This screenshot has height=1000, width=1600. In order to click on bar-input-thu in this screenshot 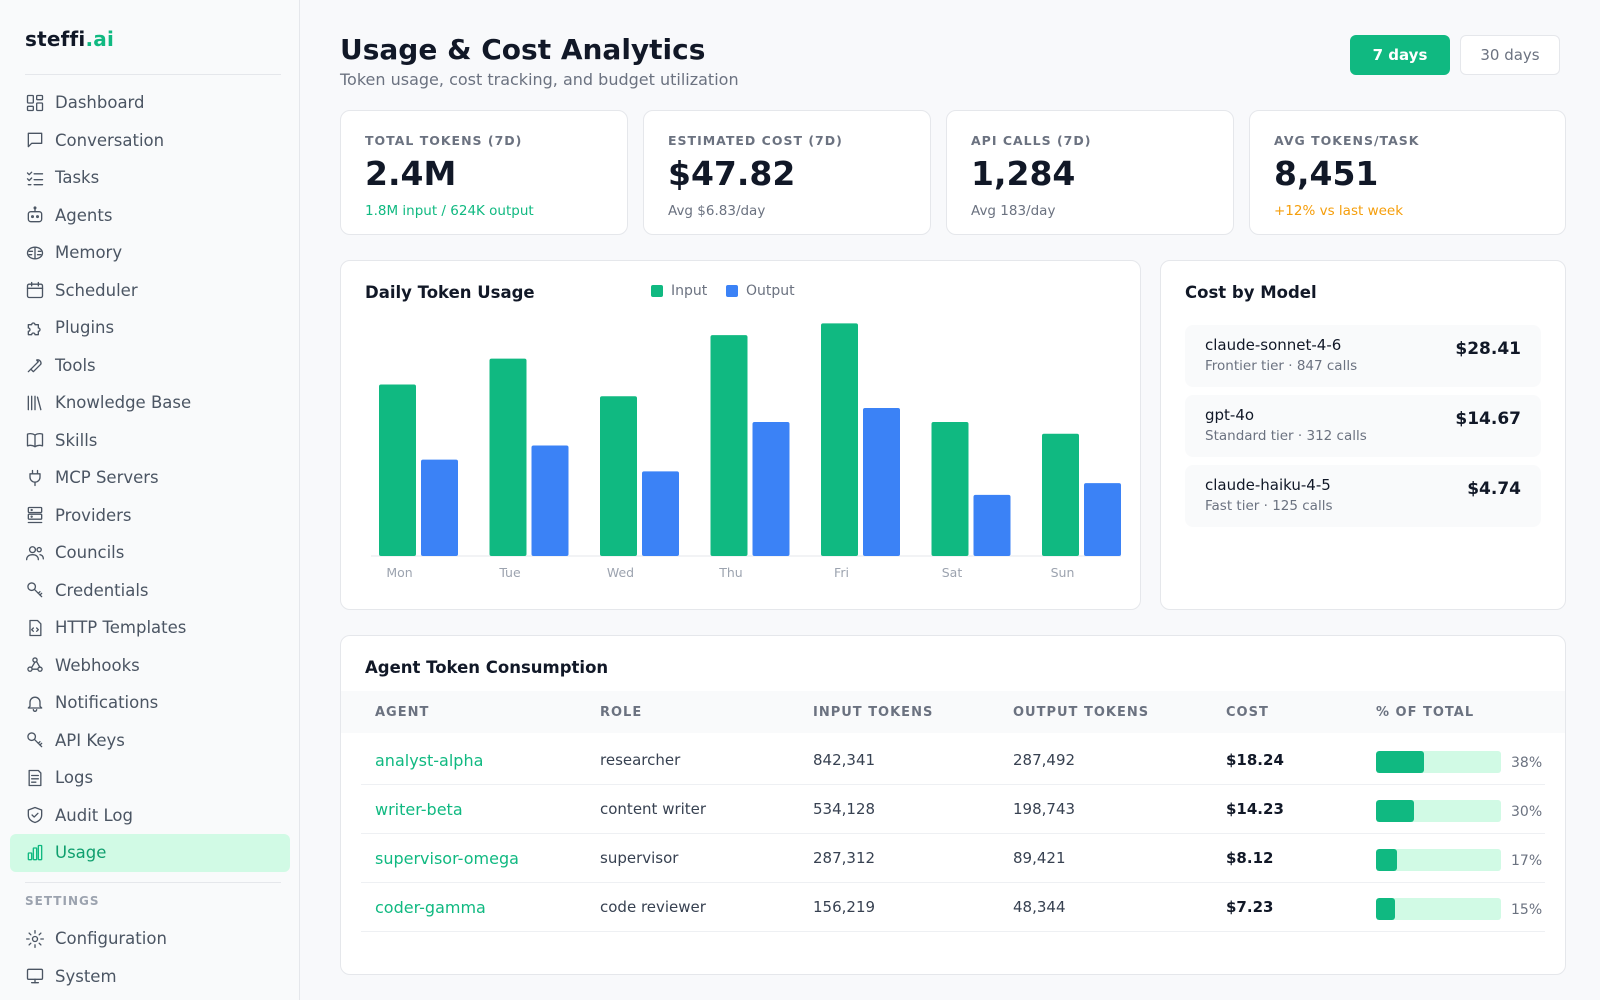, I will do `click(729, 445)`.